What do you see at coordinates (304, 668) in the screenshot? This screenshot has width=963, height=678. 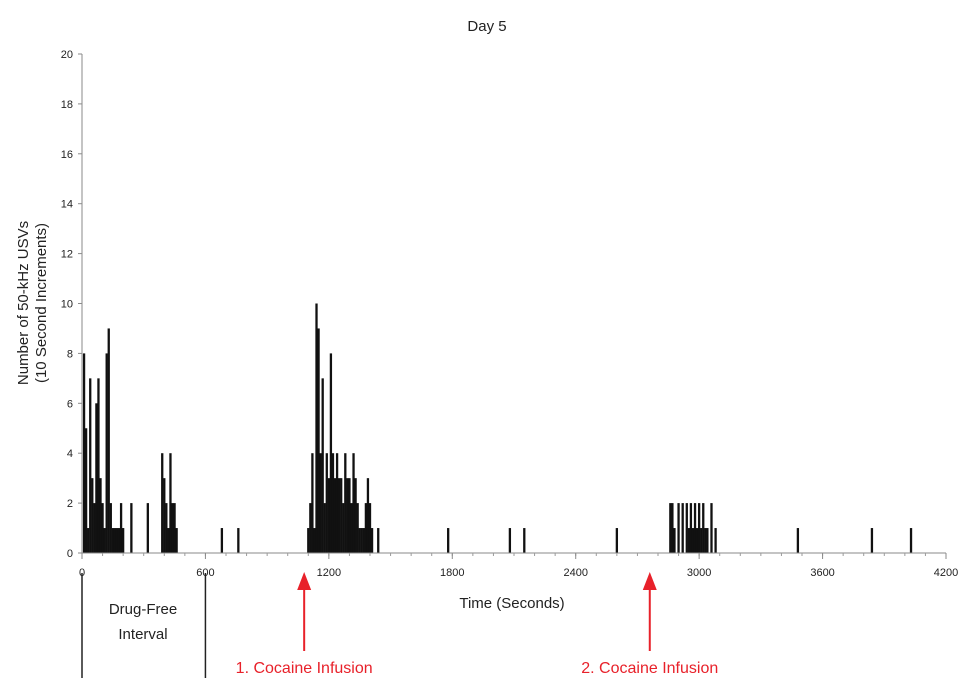 I see `infusion-1-label: 1. Cocaine Infusion` at bounding box center [304, 668].